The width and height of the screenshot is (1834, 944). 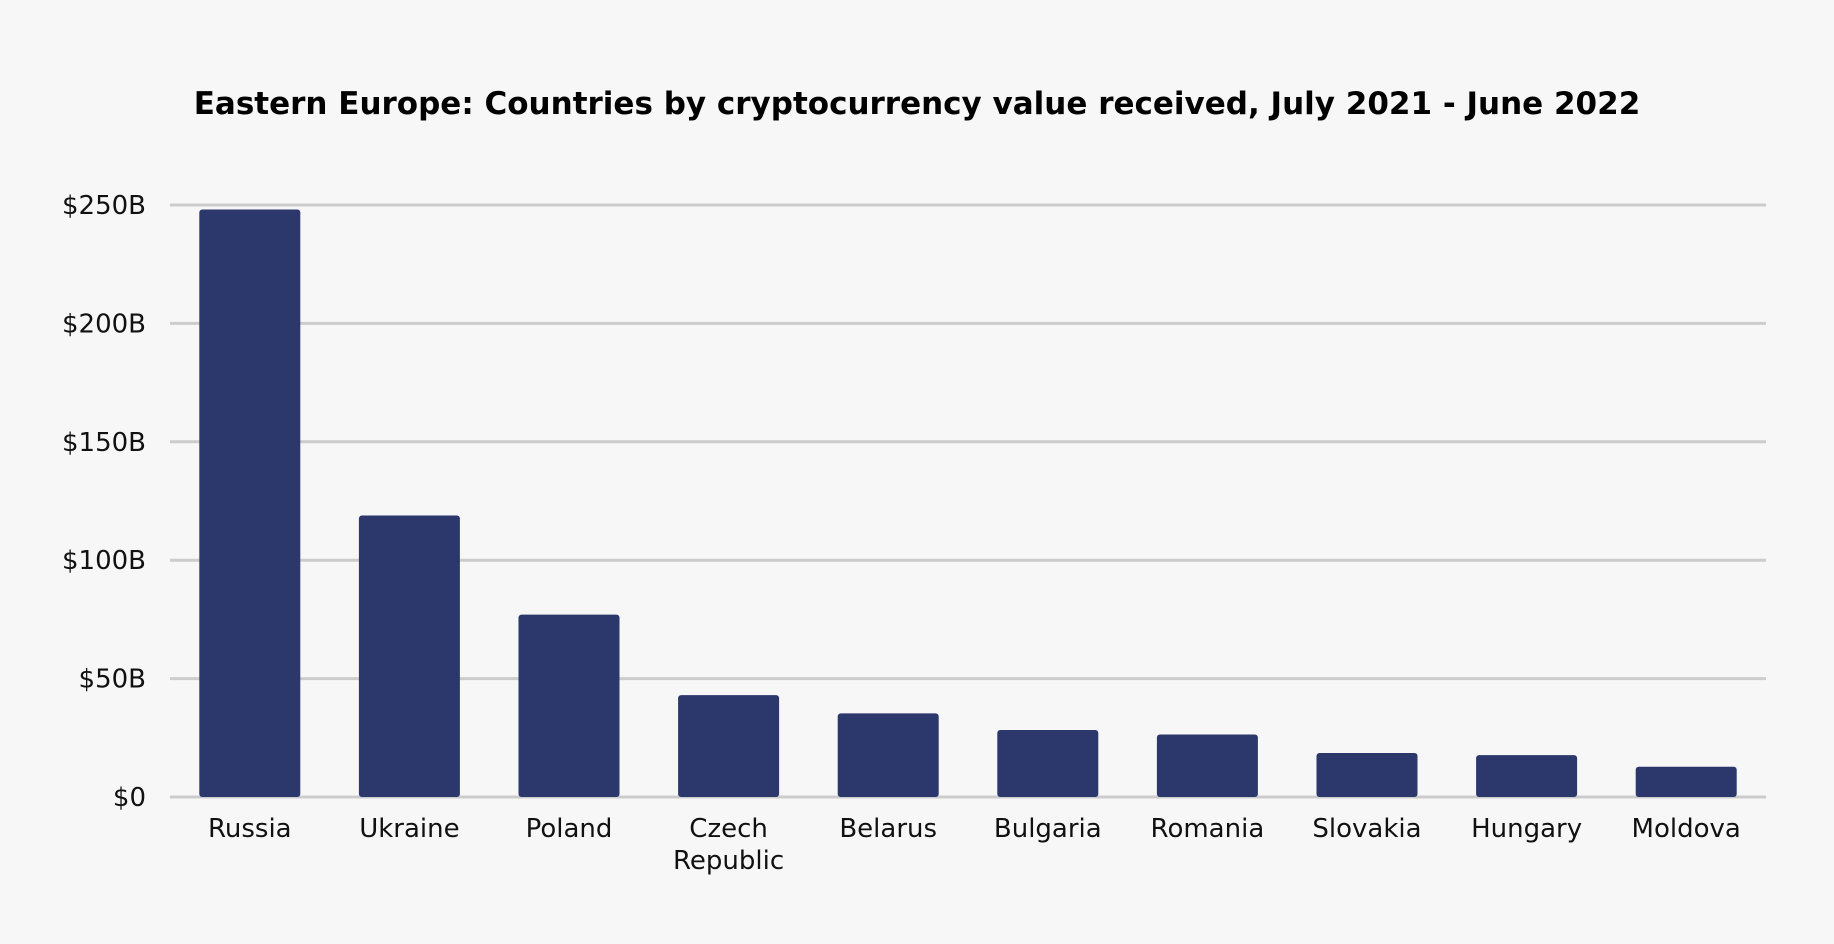 What do you see at coordinates (250, 829) in the screenshot?
I see `x-tick-label: Russia` at bounding box center [250, 829].